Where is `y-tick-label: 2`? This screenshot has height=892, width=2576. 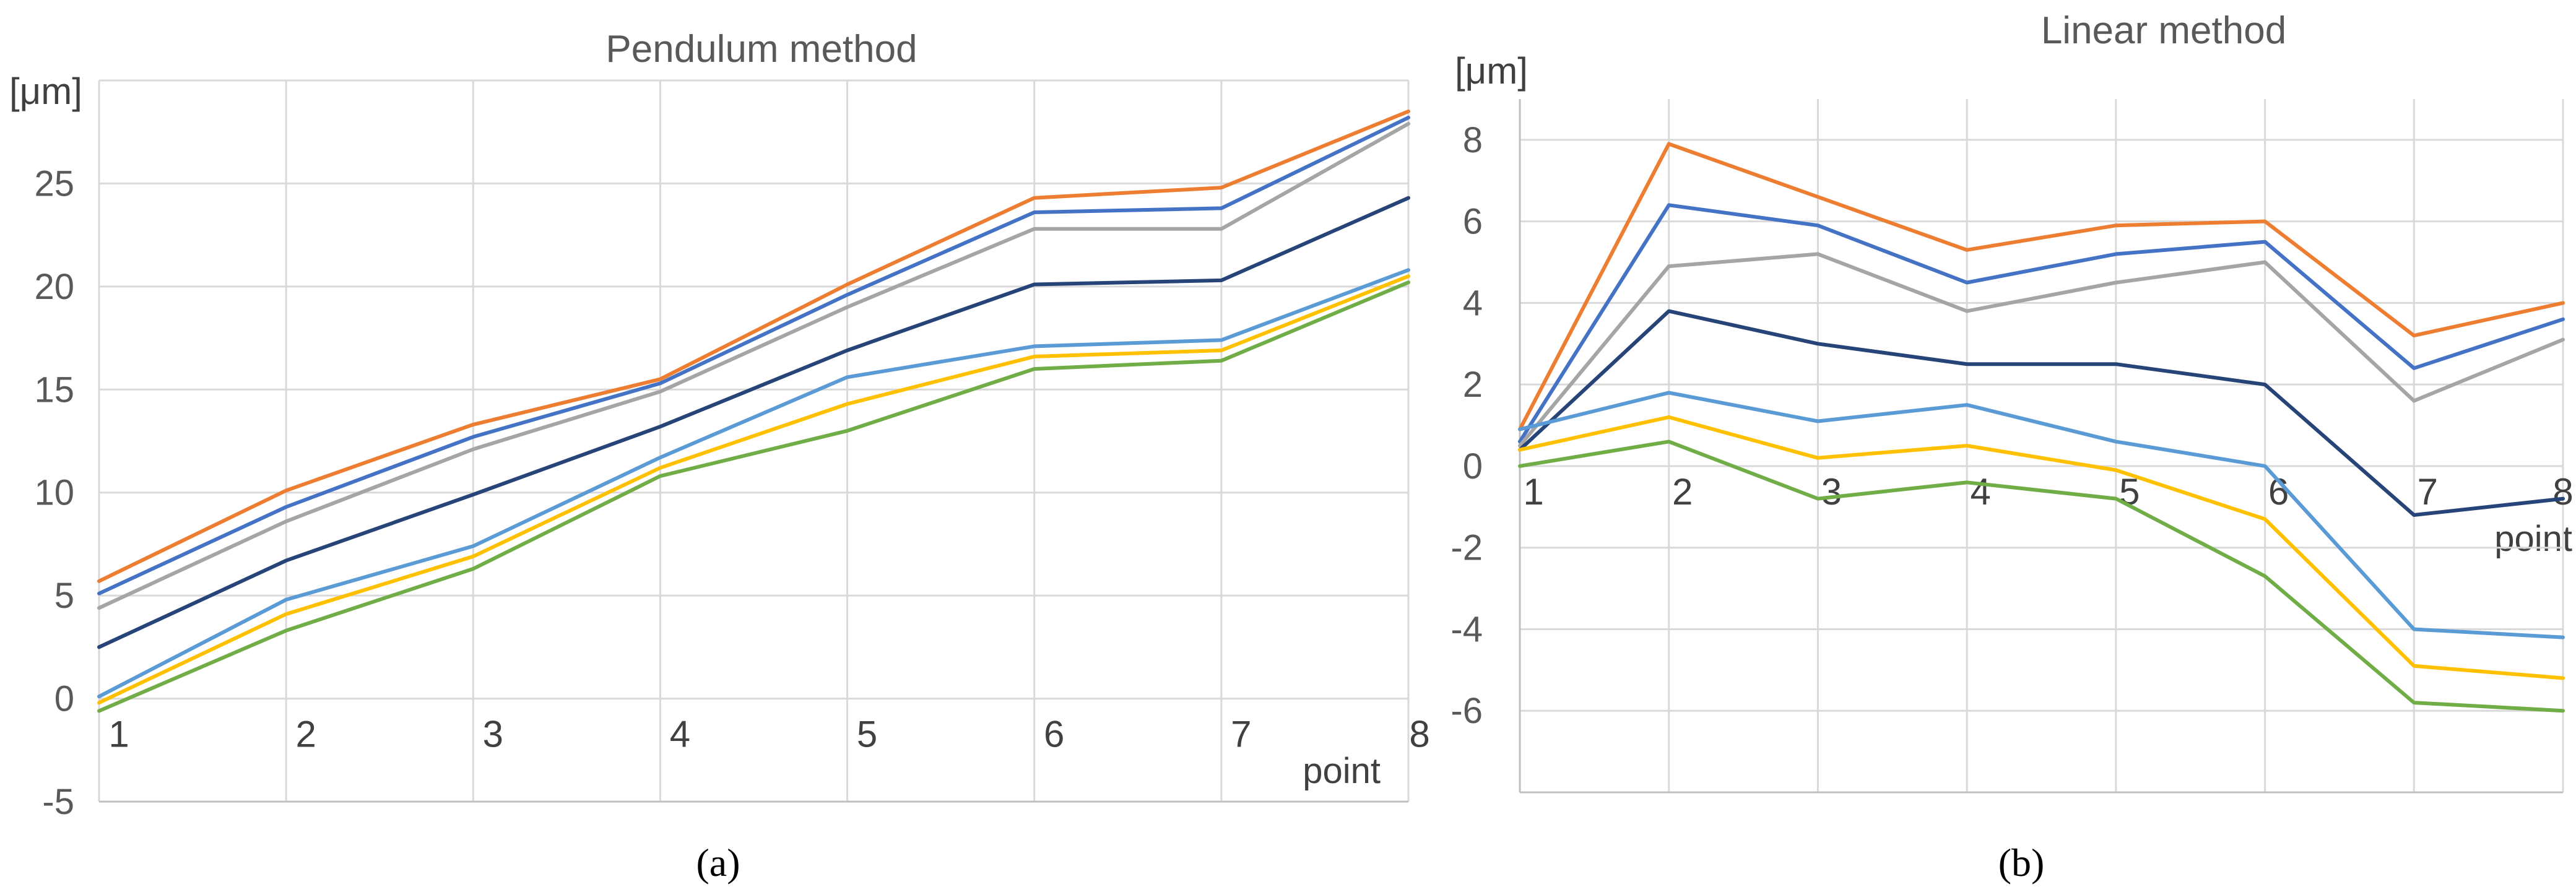
y-tick-label: 2 is located at coordinates (1473, 385).